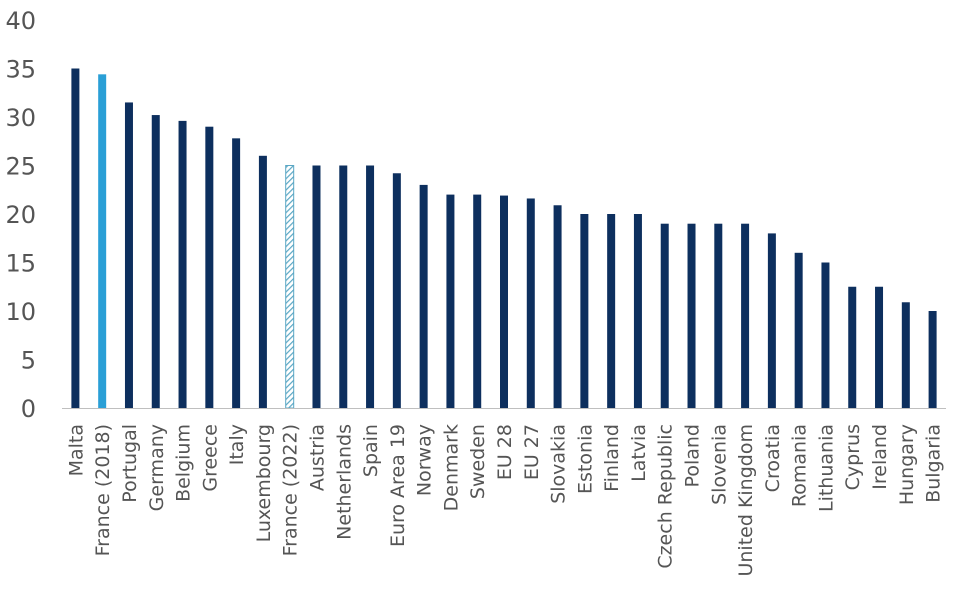 The width and height of the screenshot is (960, 600). Describe the element at coordinates (853, 457) in the screenshot. I see `x-tick-label: Cyprus` at that location.